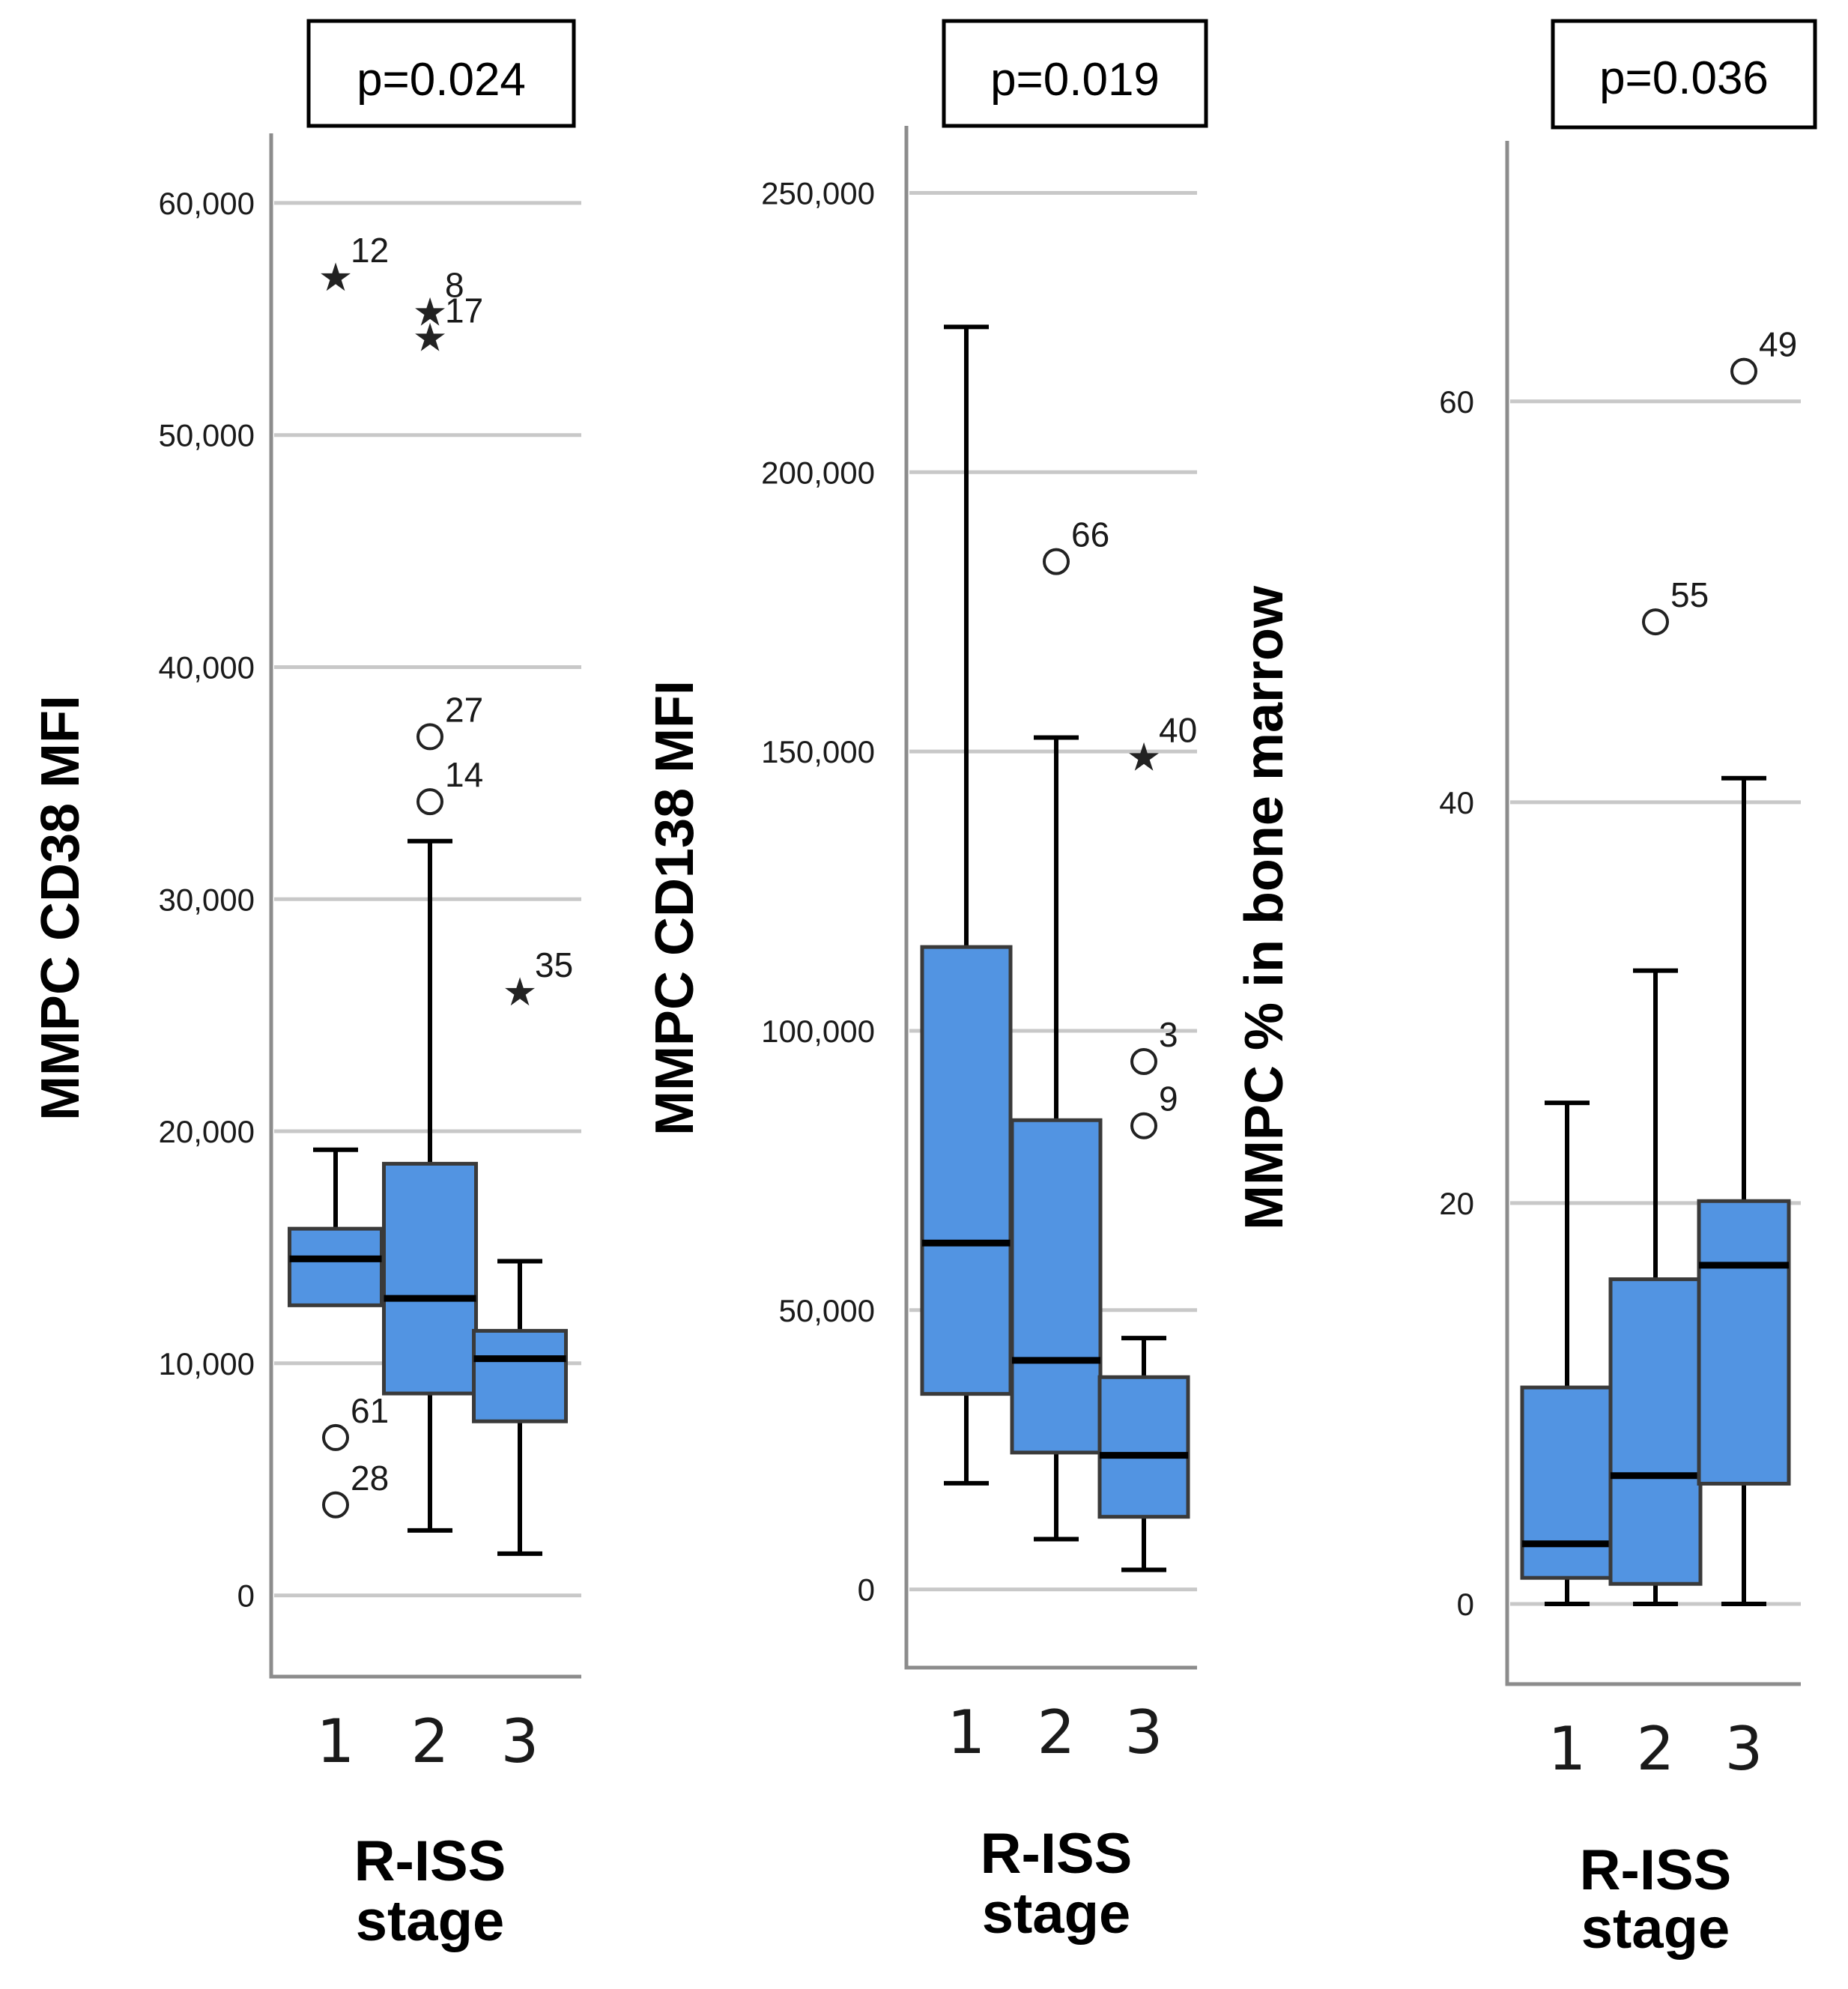 This screenshot has width=1848, height=1989. What do you see at coordinates (818, 472) in the screenshot?
I see `y-tick-label: 200,000` at bounding box center [818, 472].